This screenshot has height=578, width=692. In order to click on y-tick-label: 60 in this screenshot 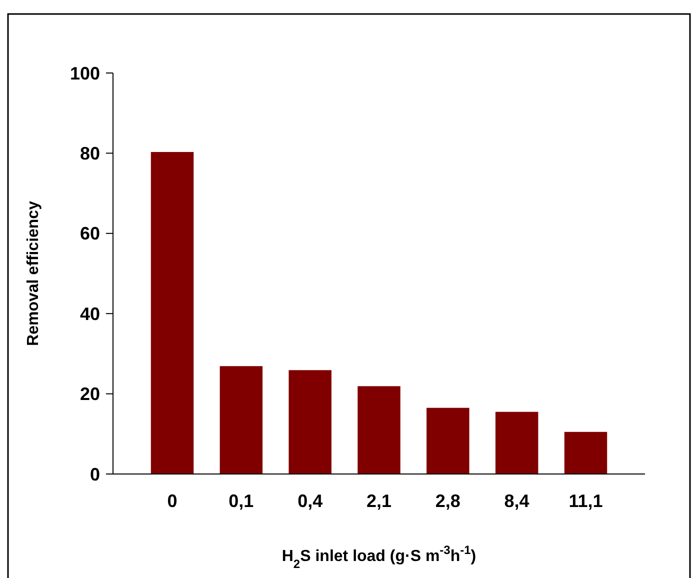, I will do `click(90, 234)`.